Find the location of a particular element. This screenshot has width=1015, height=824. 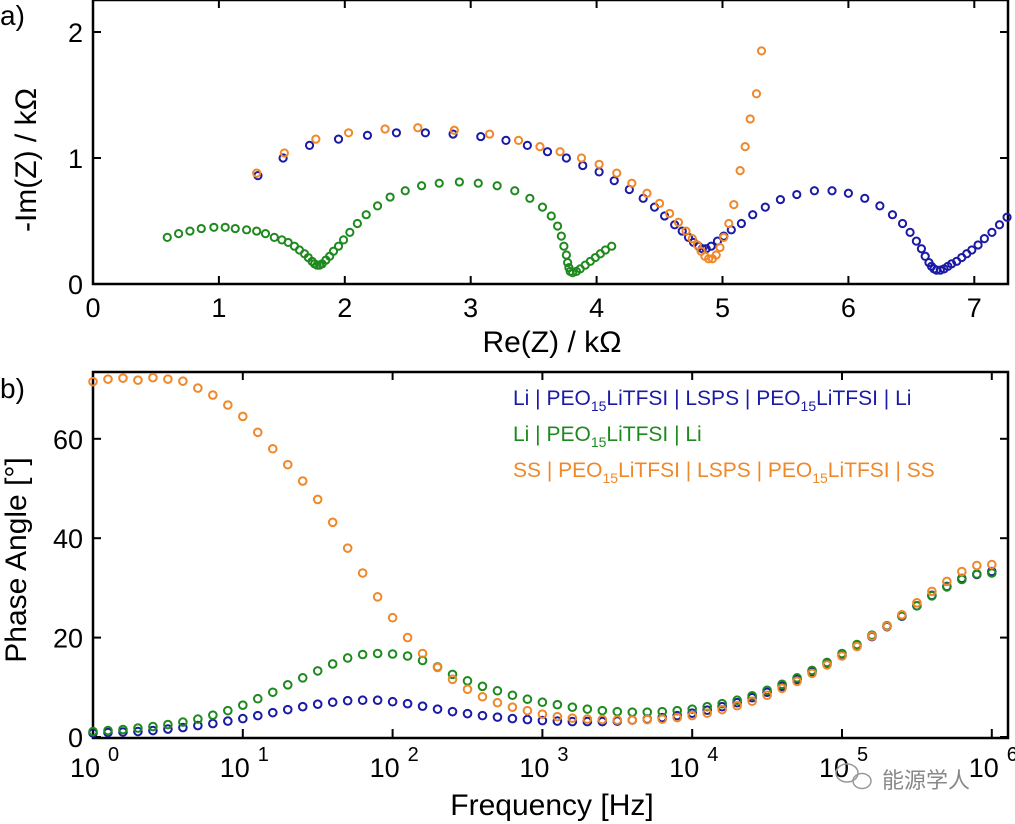

panel-a-y-tick-label: 0 is located at coordinates (75, 285).